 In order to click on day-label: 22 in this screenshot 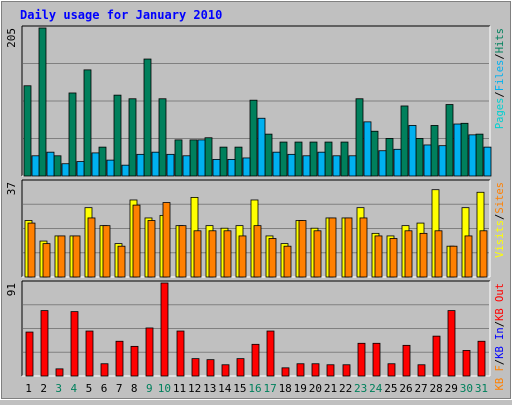, I will do `click(345, 388)`.